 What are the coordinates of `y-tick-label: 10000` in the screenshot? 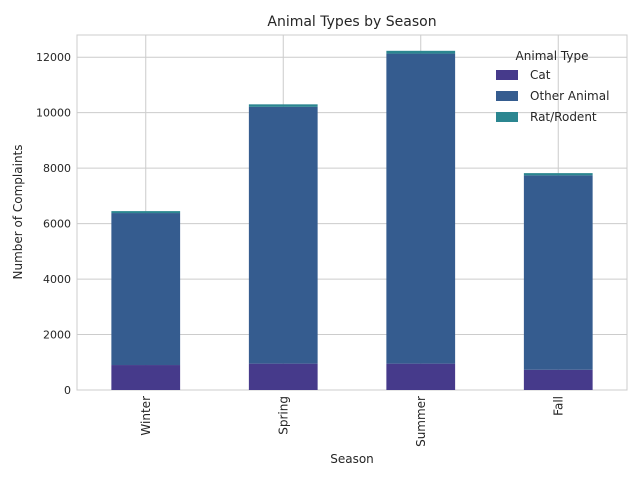 It's located at (53, 113).